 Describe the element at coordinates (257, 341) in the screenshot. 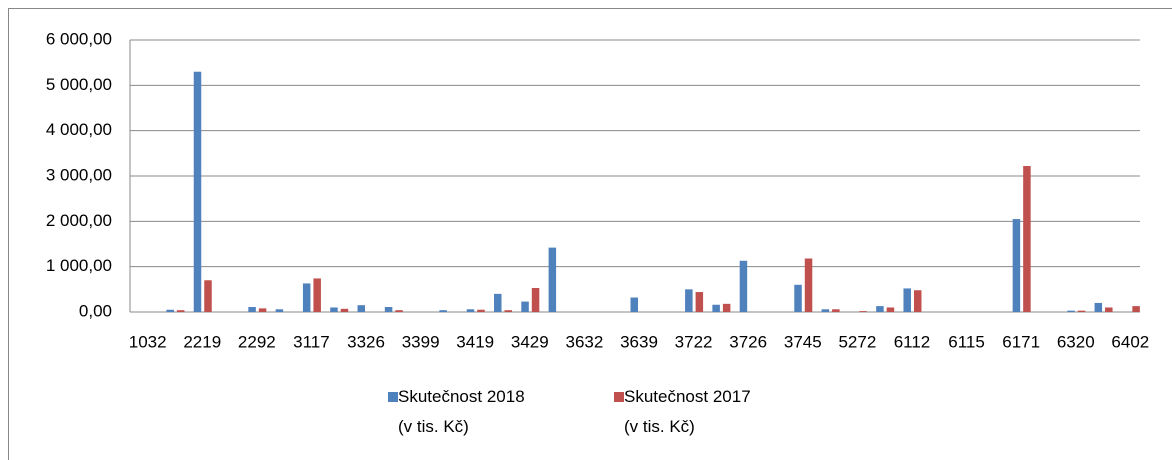

I see `x-tick-label: 2292` at that location.